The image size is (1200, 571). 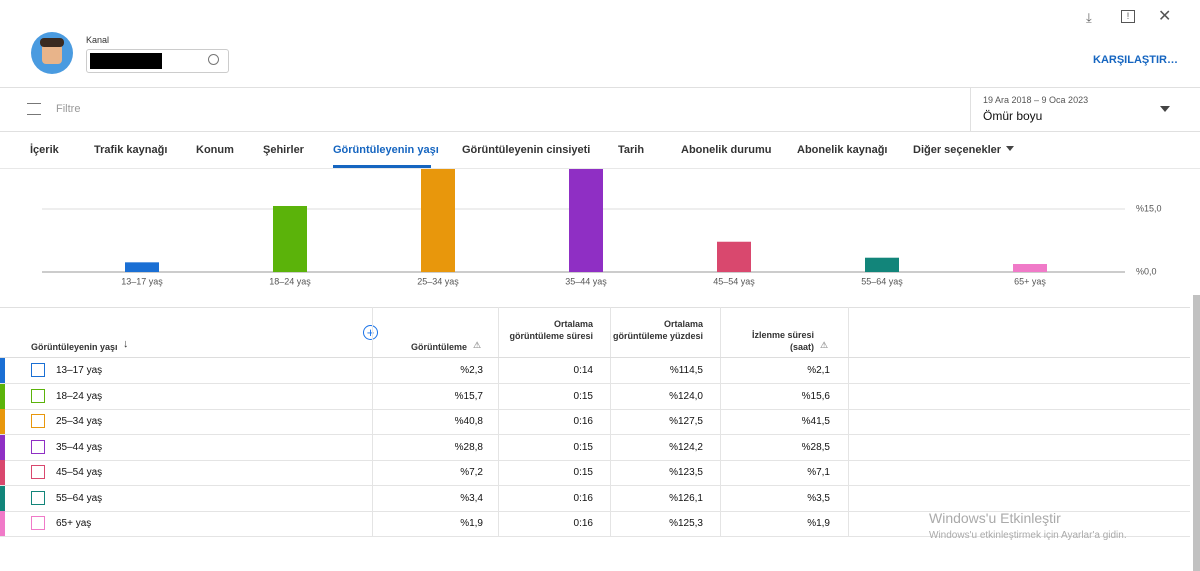 I want to click on table-cell: %3,5, so click(x=818, y=498).